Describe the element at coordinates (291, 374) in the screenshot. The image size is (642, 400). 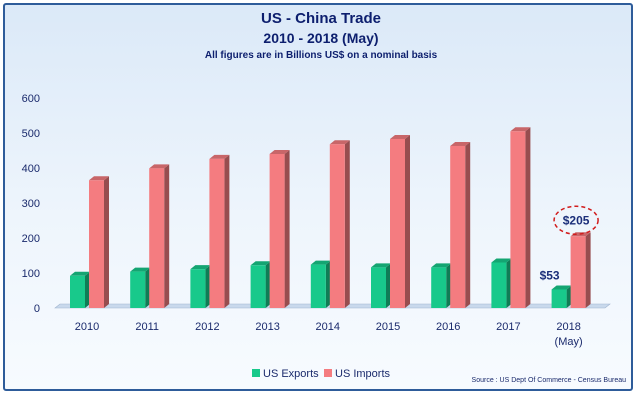
I see `legend-label: US Exports` at that location.